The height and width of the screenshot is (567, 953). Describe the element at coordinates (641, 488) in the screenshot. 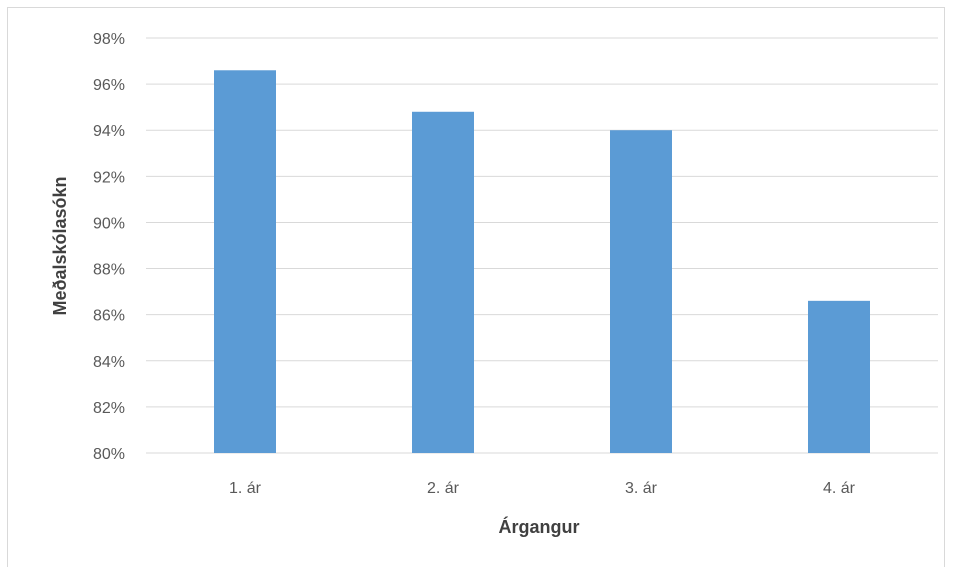

I see `x-tick-label: 3. ár` at that location.